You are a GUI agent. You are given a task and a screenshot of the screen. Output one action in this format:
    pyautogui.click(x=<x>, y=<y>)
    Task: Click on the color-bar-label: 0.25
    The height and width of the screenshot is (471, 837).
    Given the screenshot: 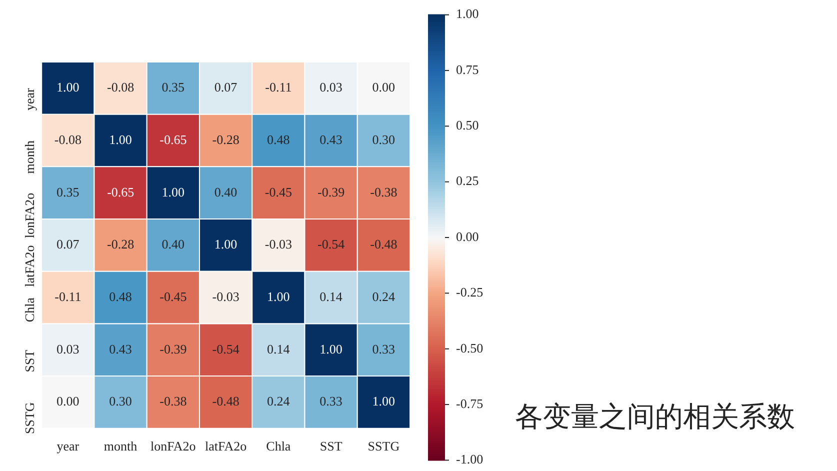 What is the action you would take?
    pyautogui.click(x=467, y=180)
    